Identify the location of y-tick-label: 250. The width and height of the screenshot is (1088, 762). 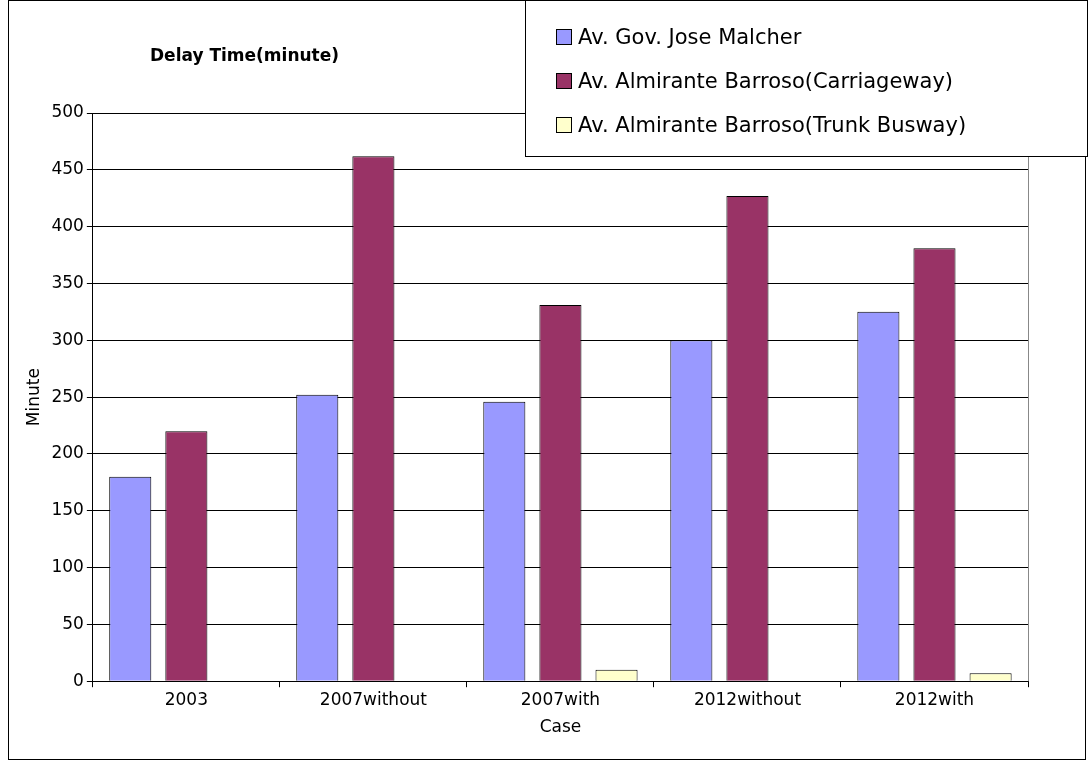
(67, 395).